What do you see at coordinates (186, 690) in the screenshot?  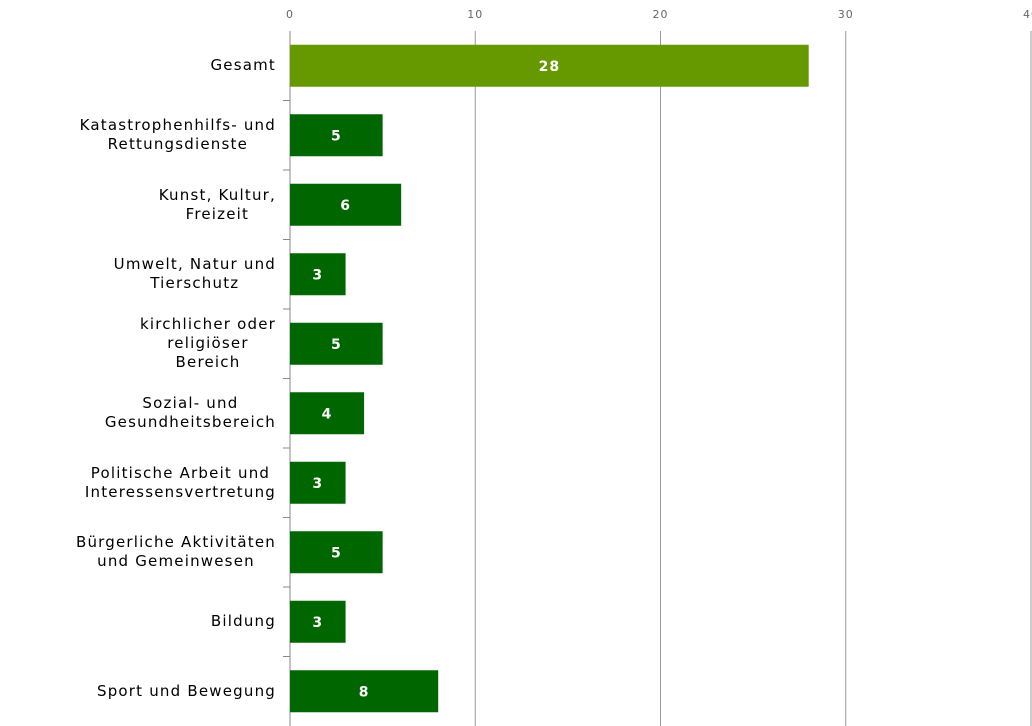 I see `y-tick-label: Sport und Bewegung` at bounding box center [186, 690].